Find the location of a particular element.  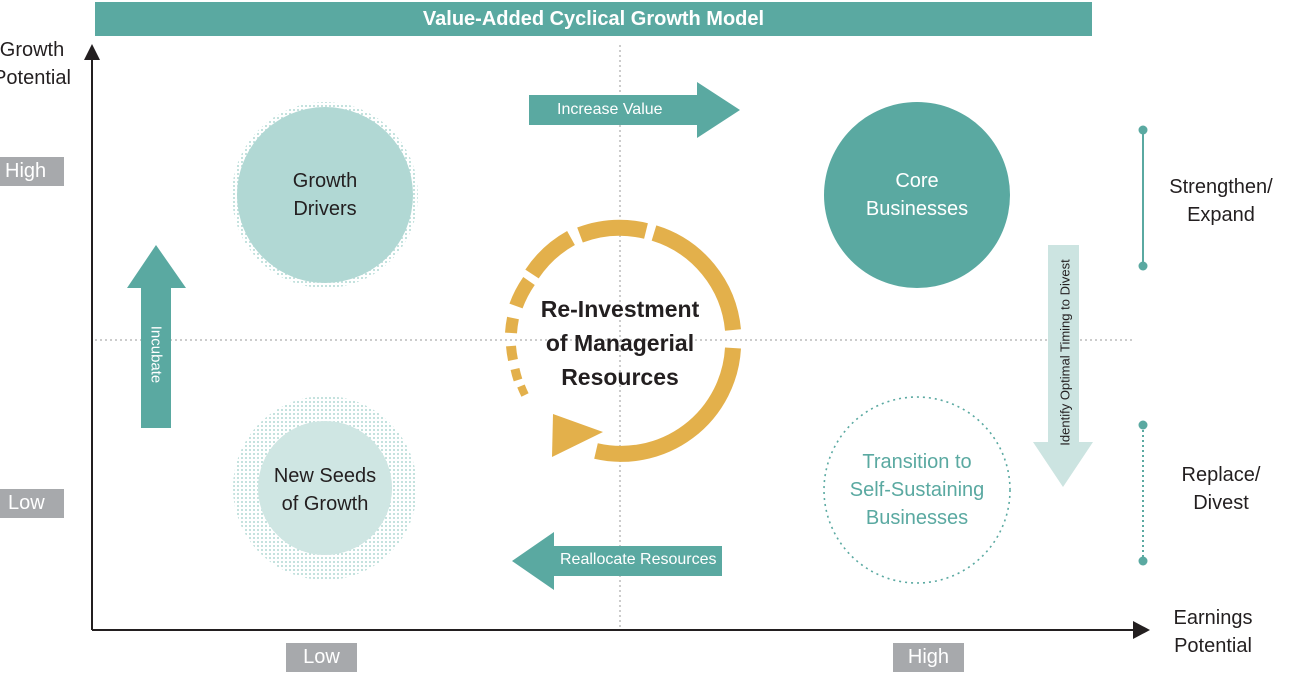

new-seeds-circle is located at coordinates (325, 488).